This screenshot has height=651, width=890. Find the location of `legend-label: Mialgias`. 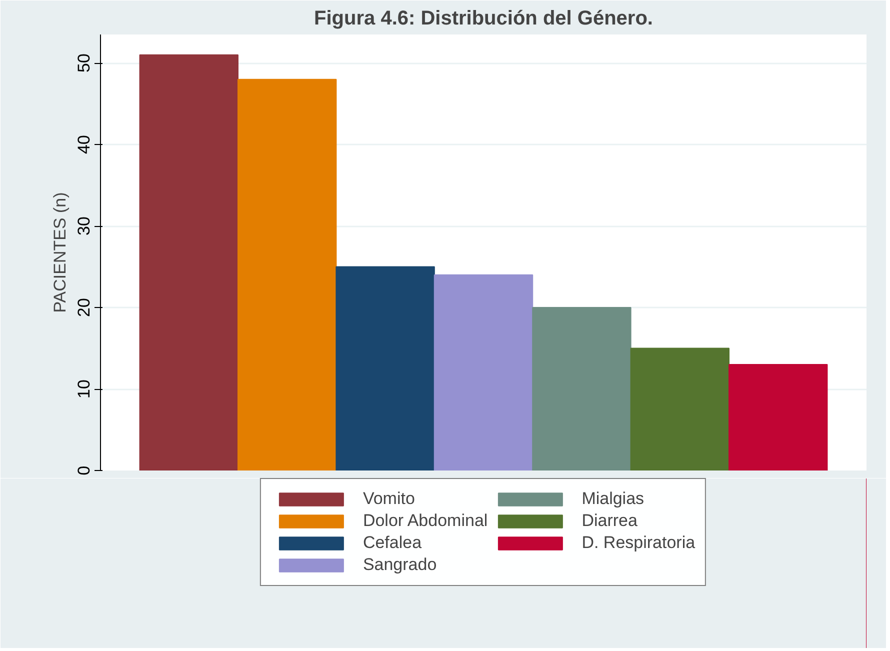

legend-label: Mialgias is located at coordinates (613, 499).